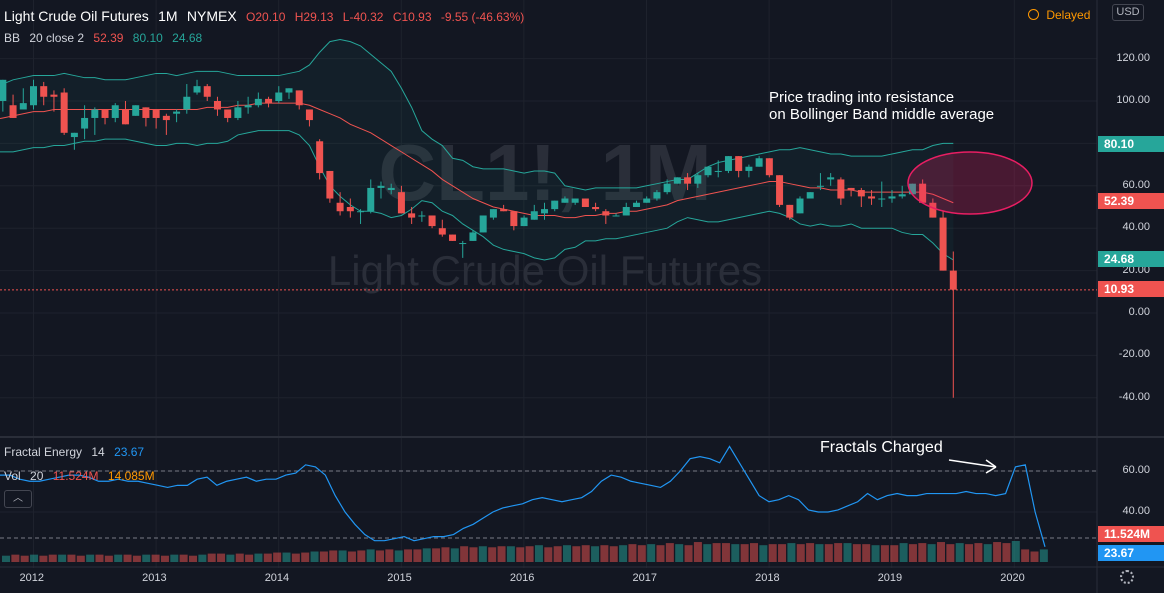 The image size is (1164, 593). What do you see at coordinates (1139, 312) in the screenshot?
I see `price-tick-label: 0.00` at bounding box center [1139, 312].